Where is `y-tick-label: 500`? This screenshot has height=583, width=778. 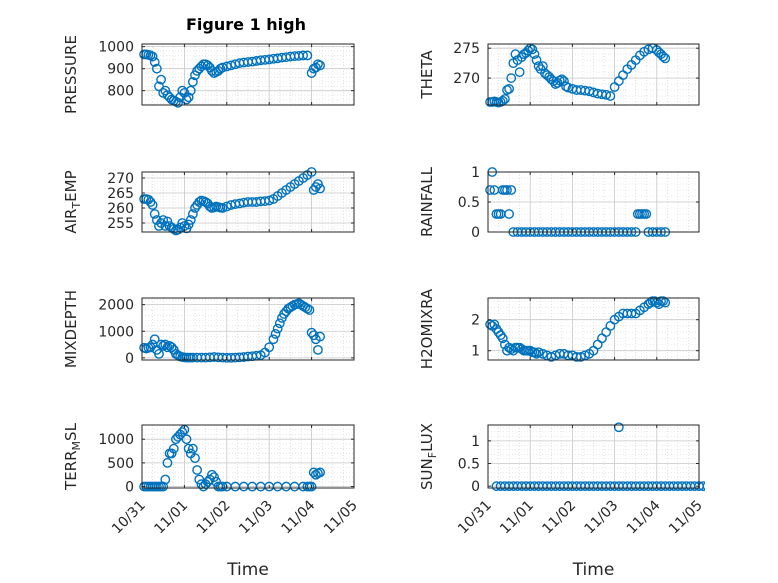
y-tick-label: 500 is located at coordinates (120, 464).